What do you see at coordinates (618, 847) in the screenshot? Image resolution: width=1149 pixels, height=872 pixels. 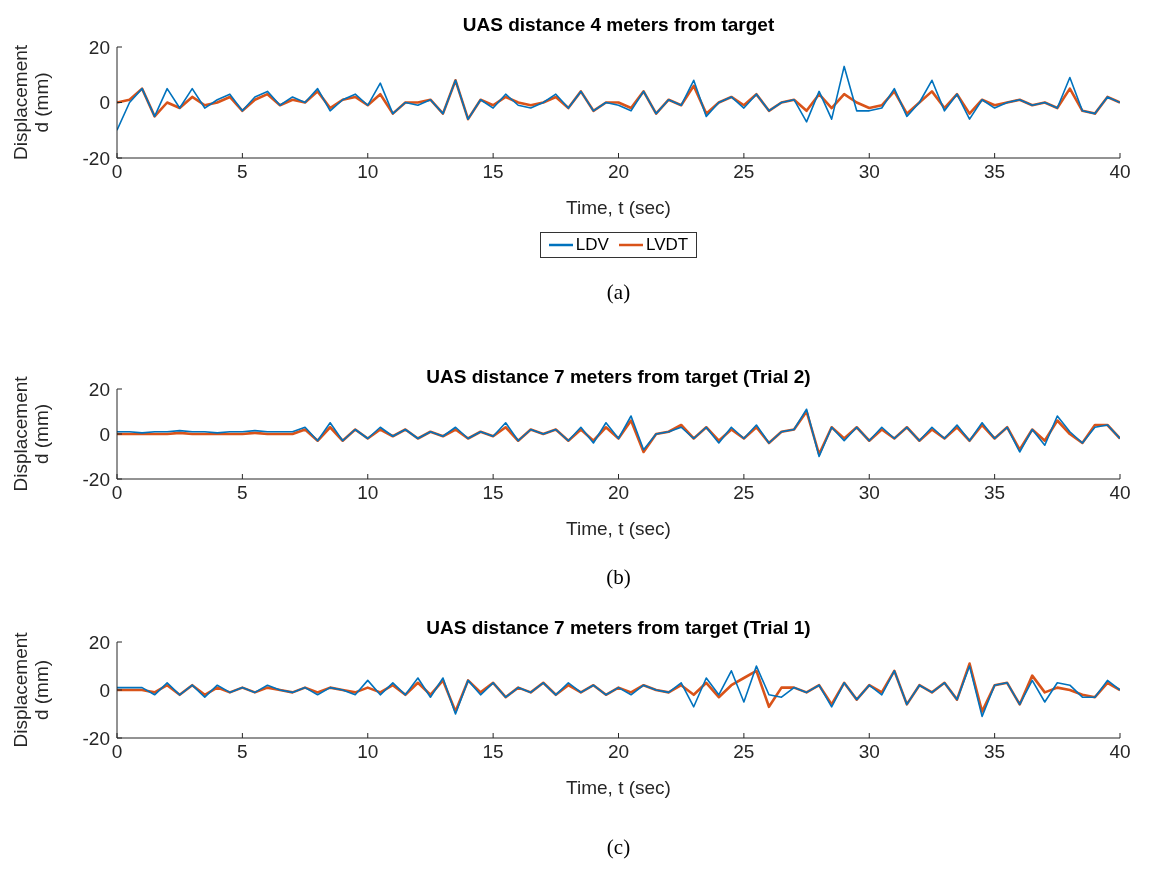 I see `text: (c)` at bounding box center [618, 847].